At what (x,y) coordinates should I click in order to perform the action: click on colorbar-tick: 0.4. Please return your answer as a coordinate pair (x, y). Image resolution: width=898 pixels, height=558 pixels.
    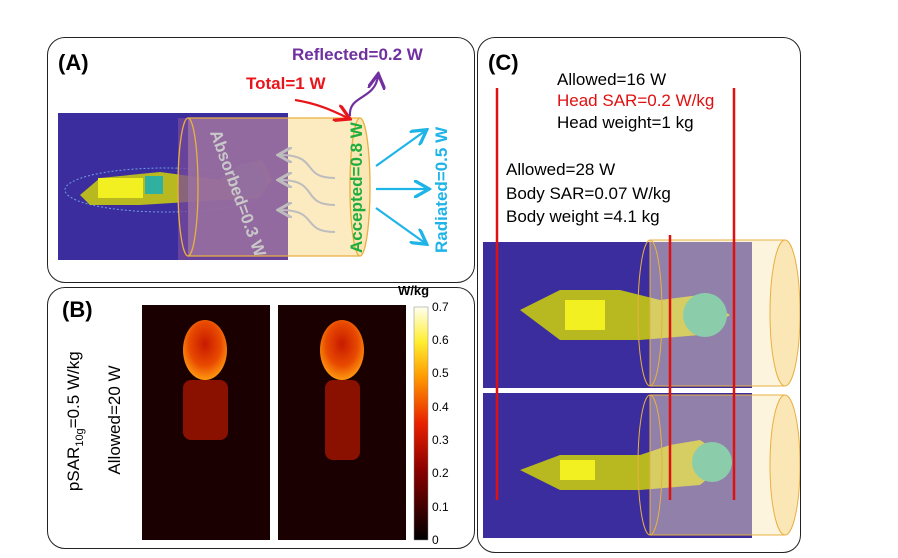
    Looking at the image, I should click on (440, 407).